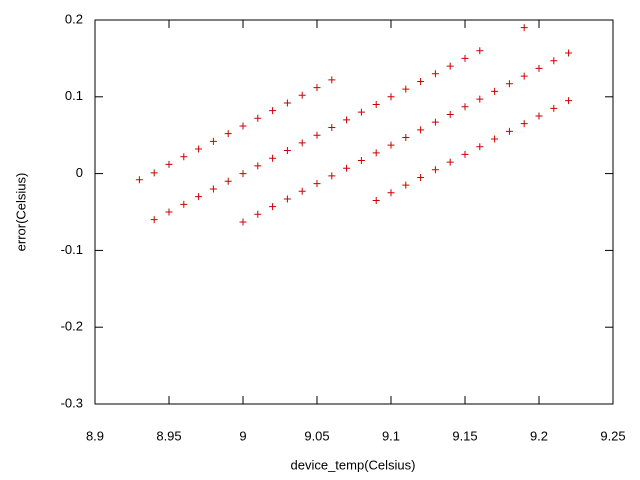 Image resolution: width=640 pixels, height=480 pixels. I want to click on y-tick-label: -0.1, so click(72, 249).